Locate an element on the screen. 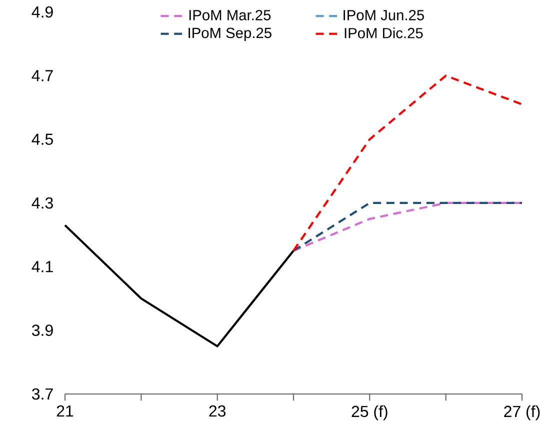 The height and width of the screenshot is (438, 550). x-tick-label: 23 is located at coordinates (217, 411).